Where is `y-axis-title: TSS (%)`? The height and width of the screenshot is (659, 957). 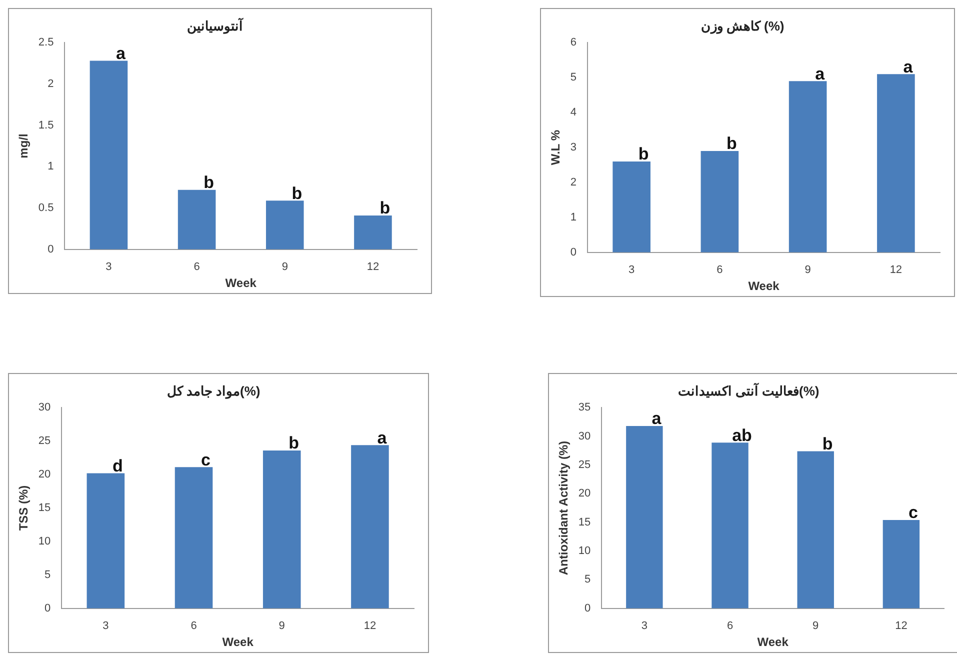
y-axis-title: TSS (%) is located at coordinates (23, 508).